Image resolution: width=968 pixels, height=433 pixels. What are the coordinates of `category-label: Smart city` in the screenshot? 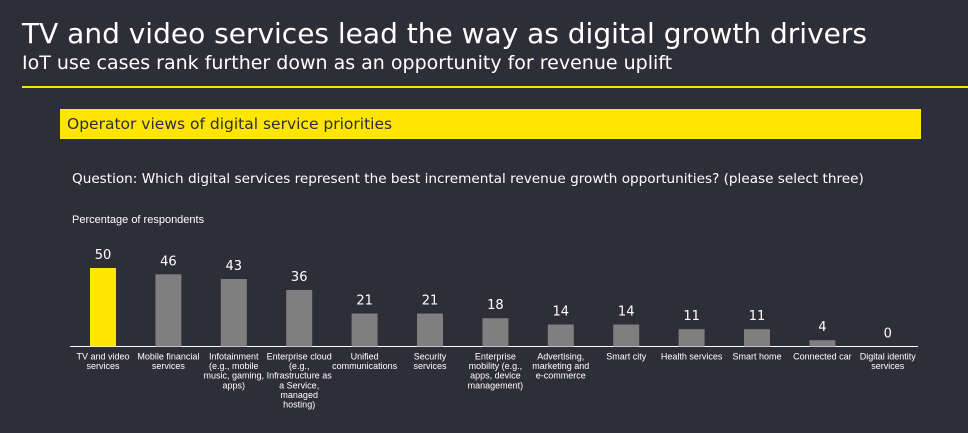 It's located at (626, 357).